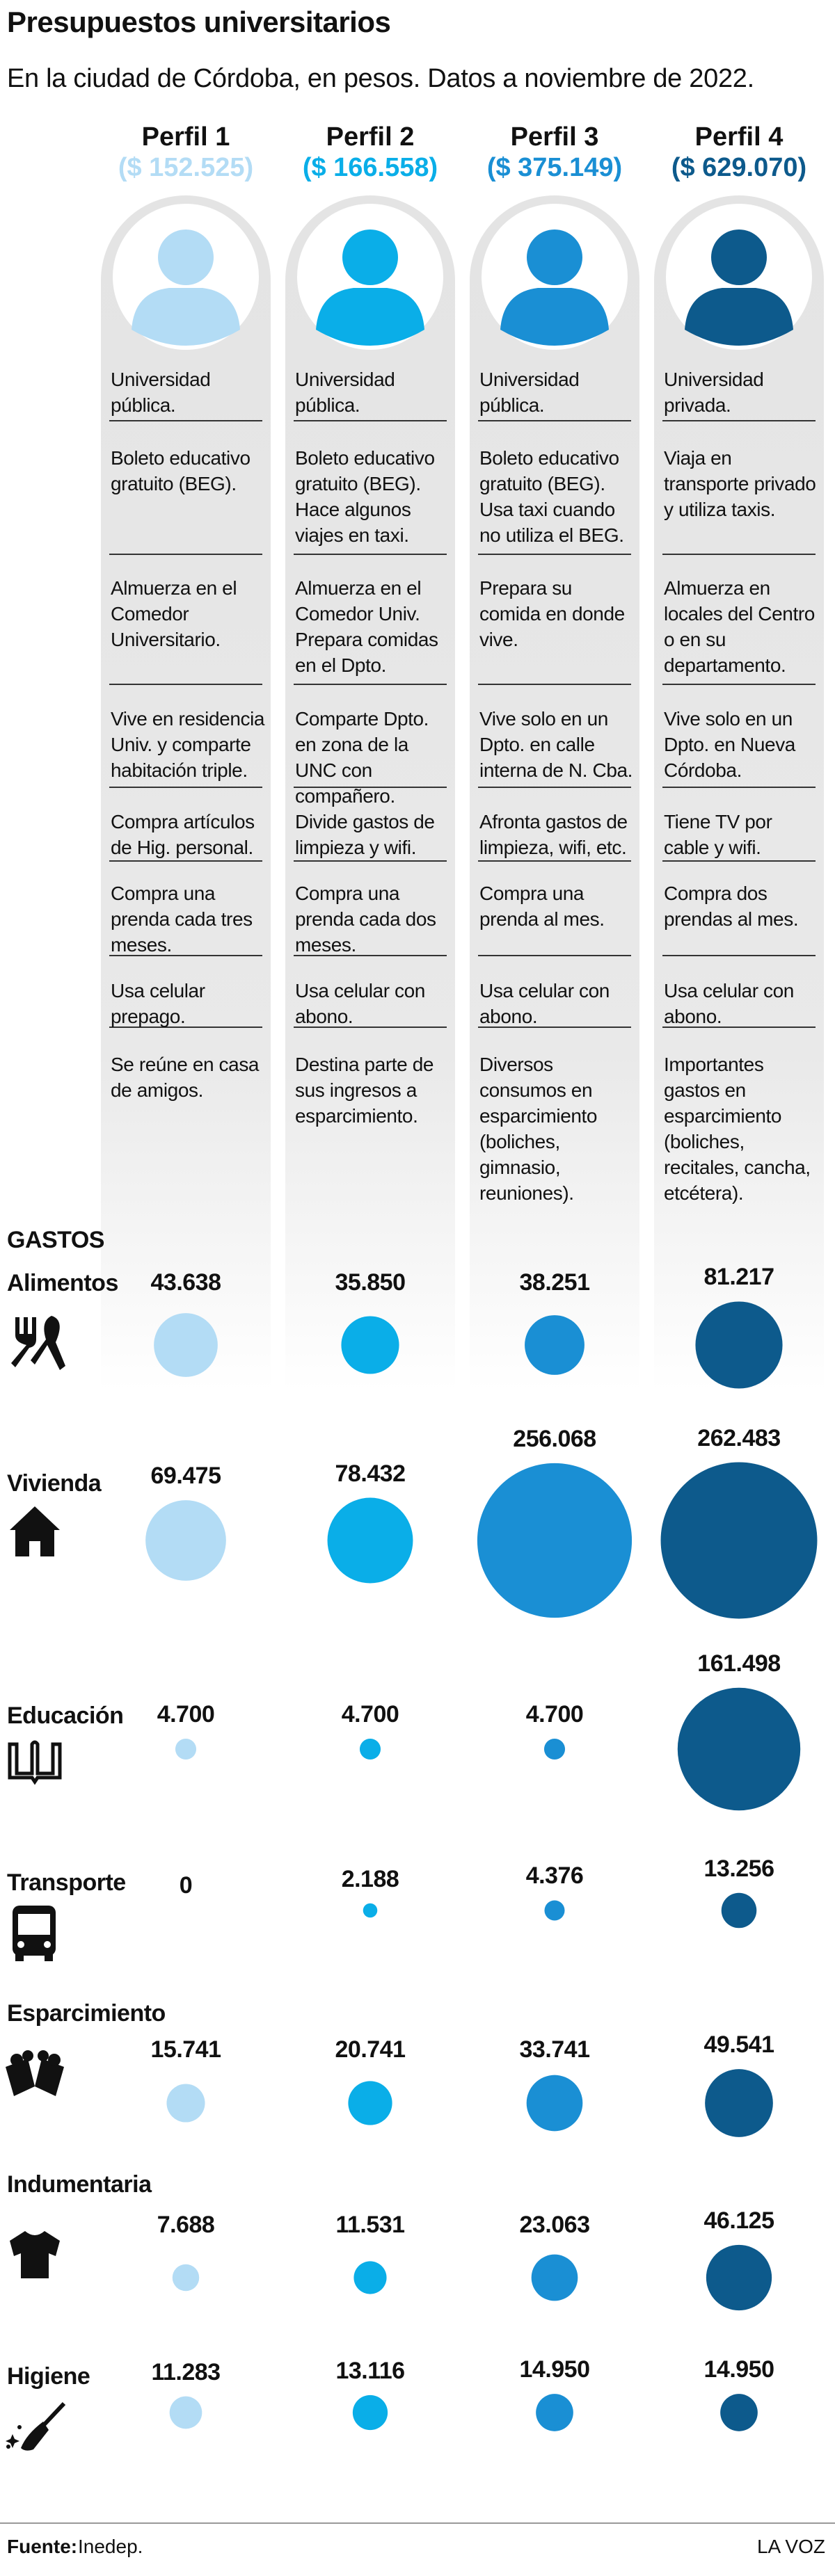 The width and height of the screenshot is (835, 2576). What do you see at coordinates (186, 1282) in the screenshot?
I see `value-label: 43.638` at bounding box center [186, 1282].